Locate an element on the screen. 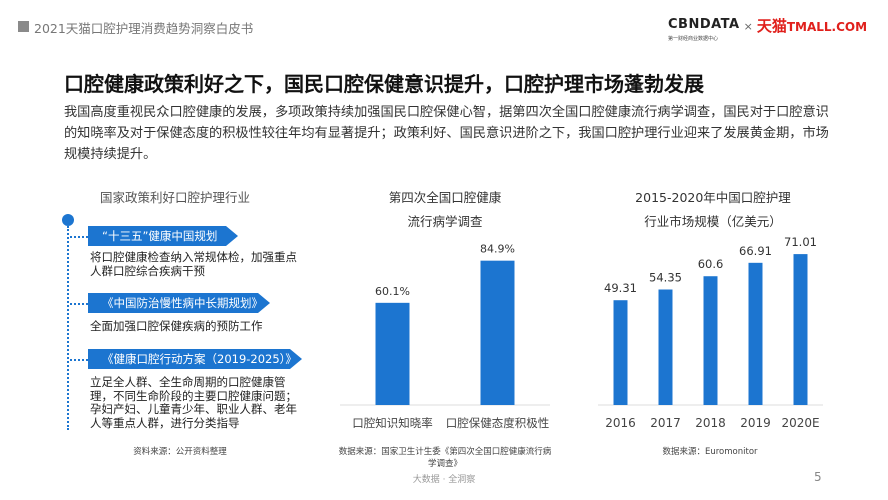  cbndata-logo: CBNDATA 第一财经商业数据中心 is located at coordinates (704, 30).